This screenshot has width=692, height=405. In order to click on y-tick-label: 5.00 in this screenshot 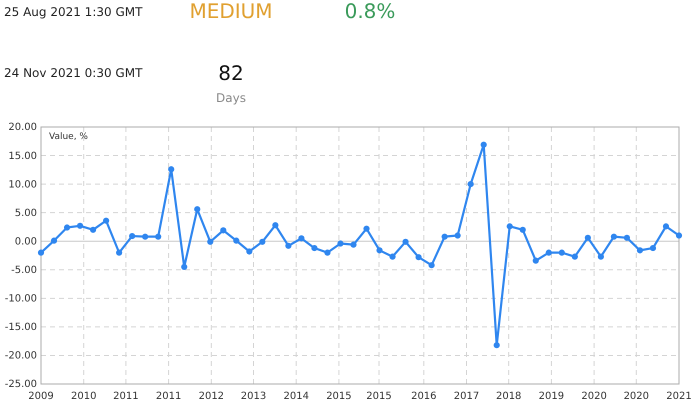, I will do `click(25, 213)`.